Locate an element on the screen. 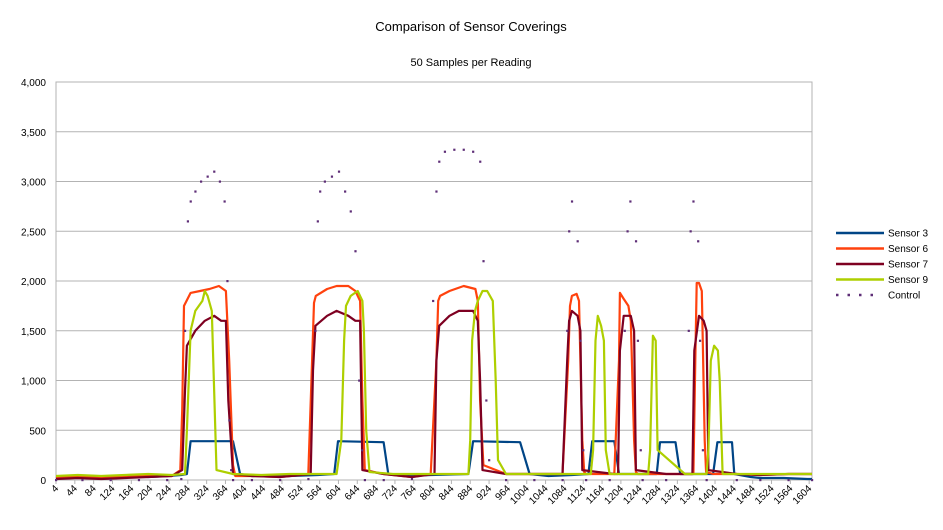 The width and height of the screenshot is (943, 530). x-tick-label: 924 is located at coordinates (485, 493).